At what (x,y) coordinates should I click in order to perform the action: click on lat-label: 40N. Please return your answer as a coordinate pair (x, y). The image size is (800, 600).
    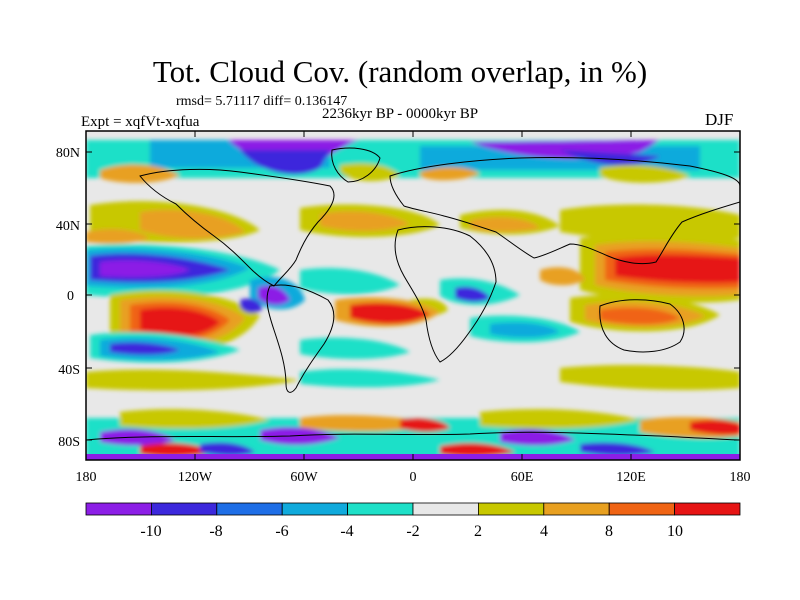
    Looking at the image, I should click on (68, 226).